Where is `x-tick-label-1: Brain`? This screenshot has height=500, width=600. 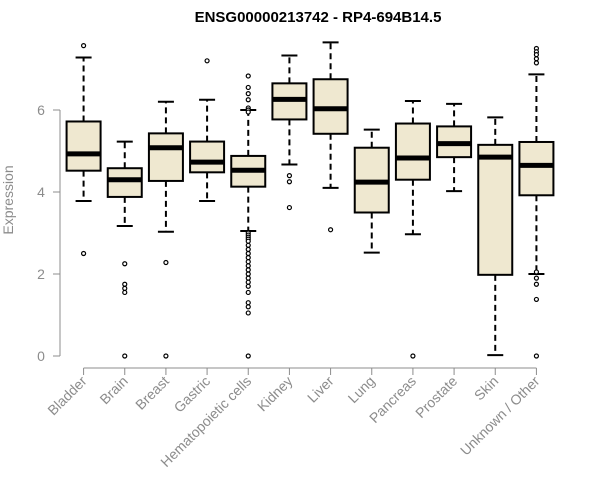 x-tick-label-1: Brain is located at coordinates (113, 390).